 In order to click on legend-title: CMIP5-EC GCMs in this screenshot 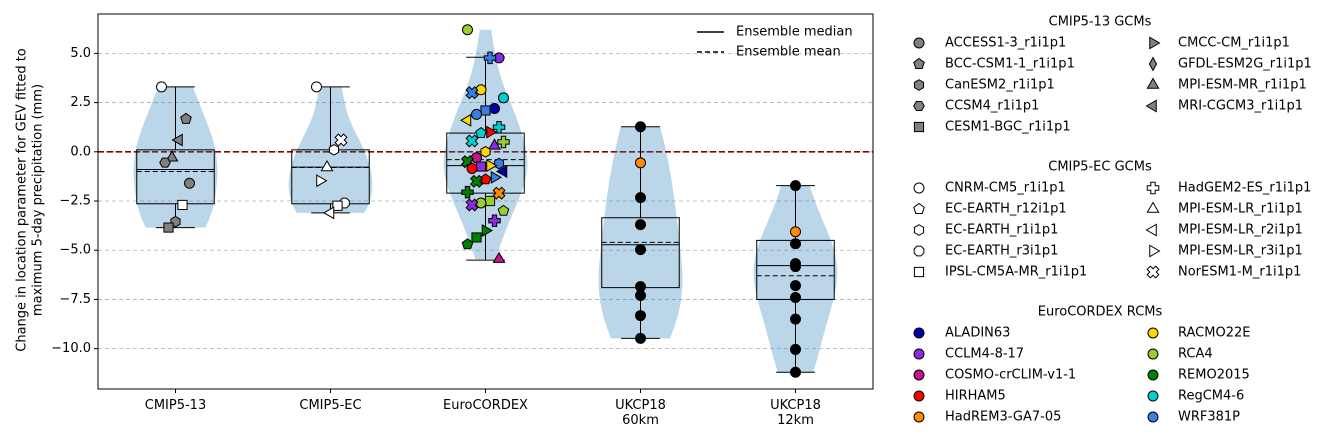, I will do `click(1100, 167)`.